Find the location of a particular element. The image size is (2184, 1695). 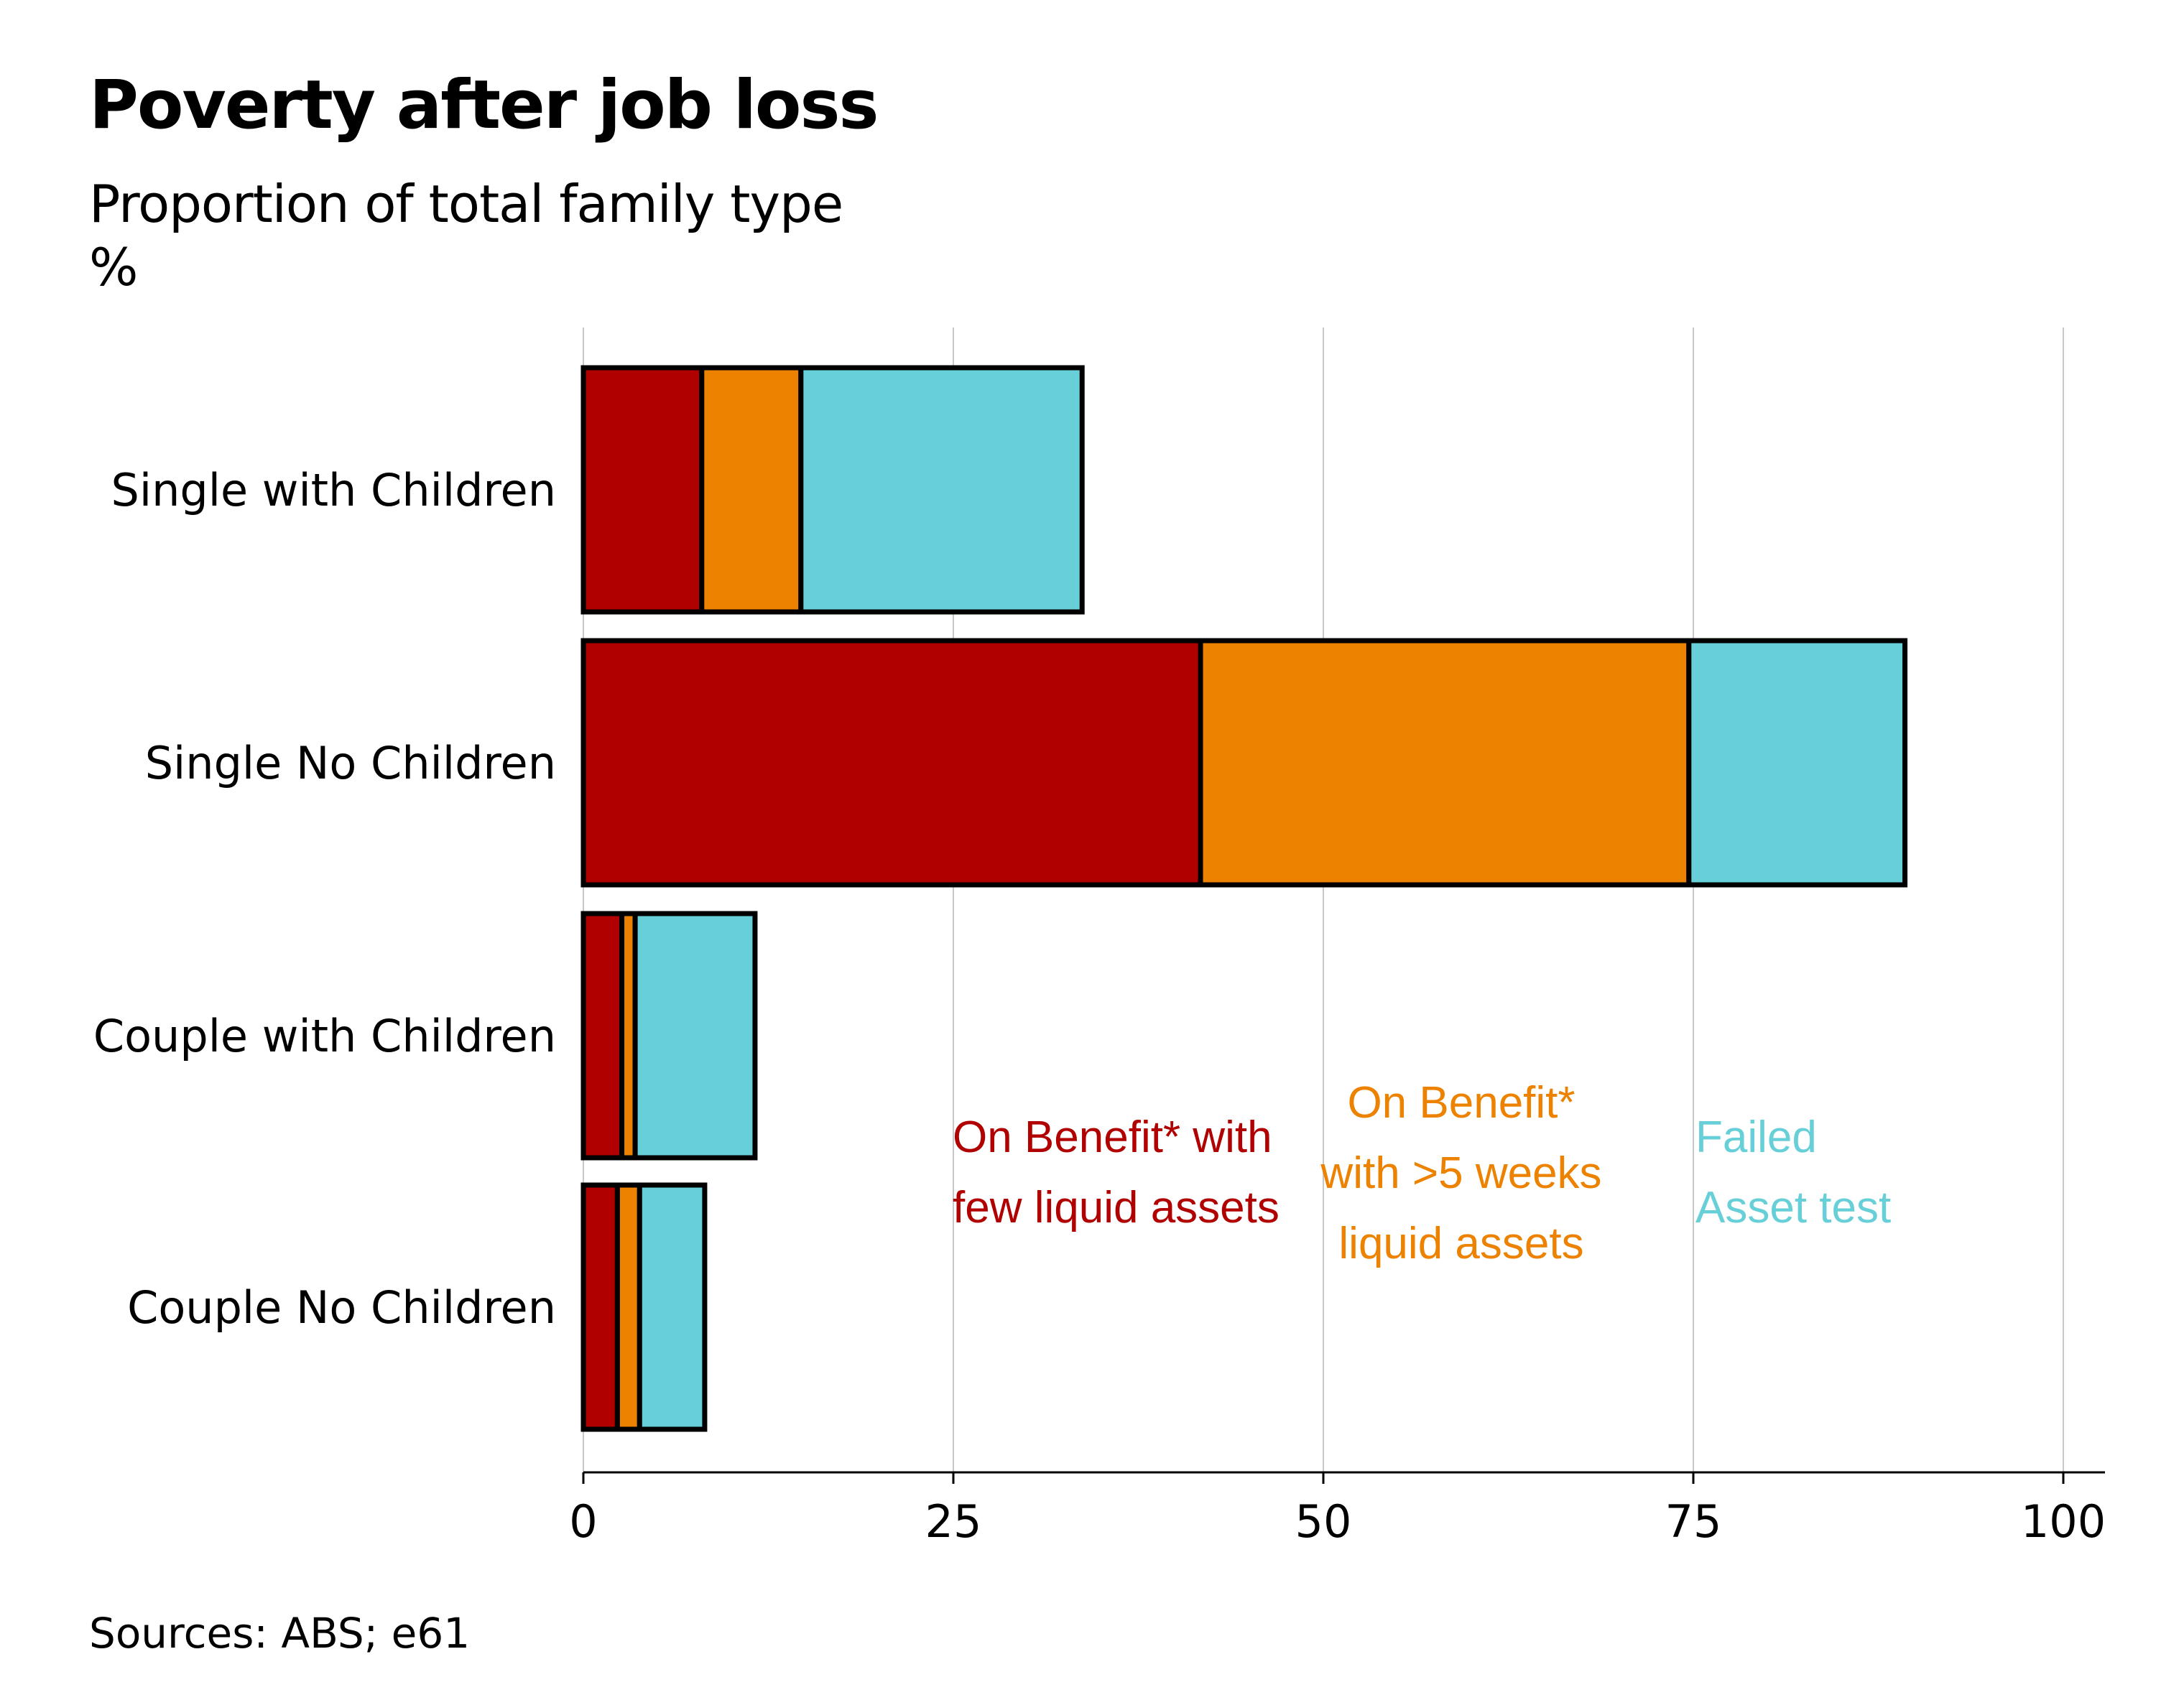

bar-0-few_liquid is located at coordinates (642, 490).